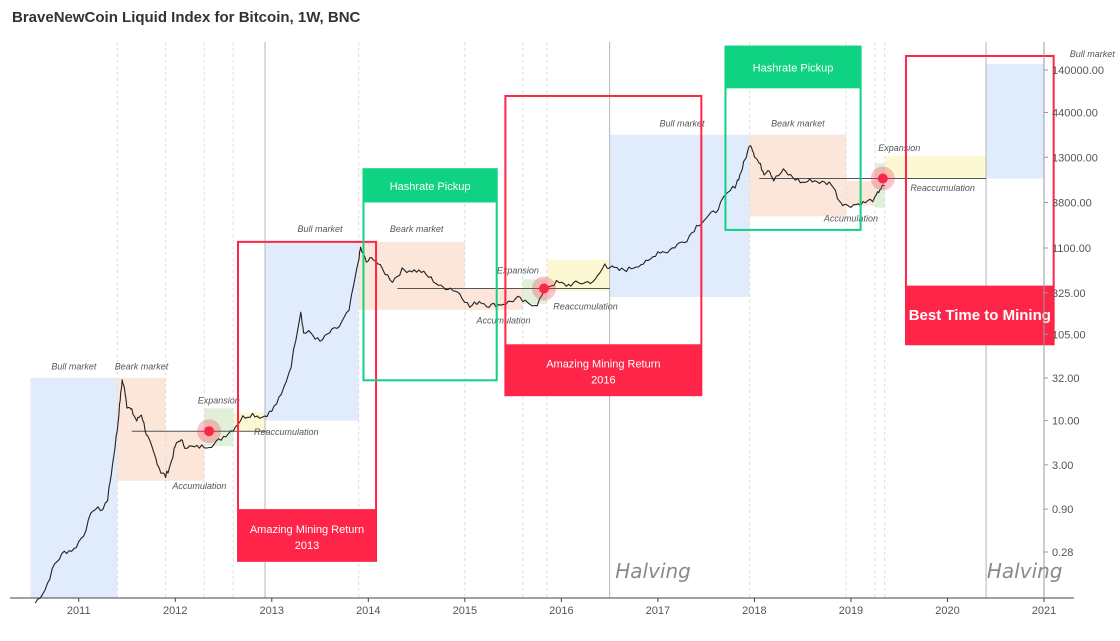 Image resolution: width=1120 pixels, height=641 pixels. I want to click on y-tick-label: 10.00, so click(1066, 422).